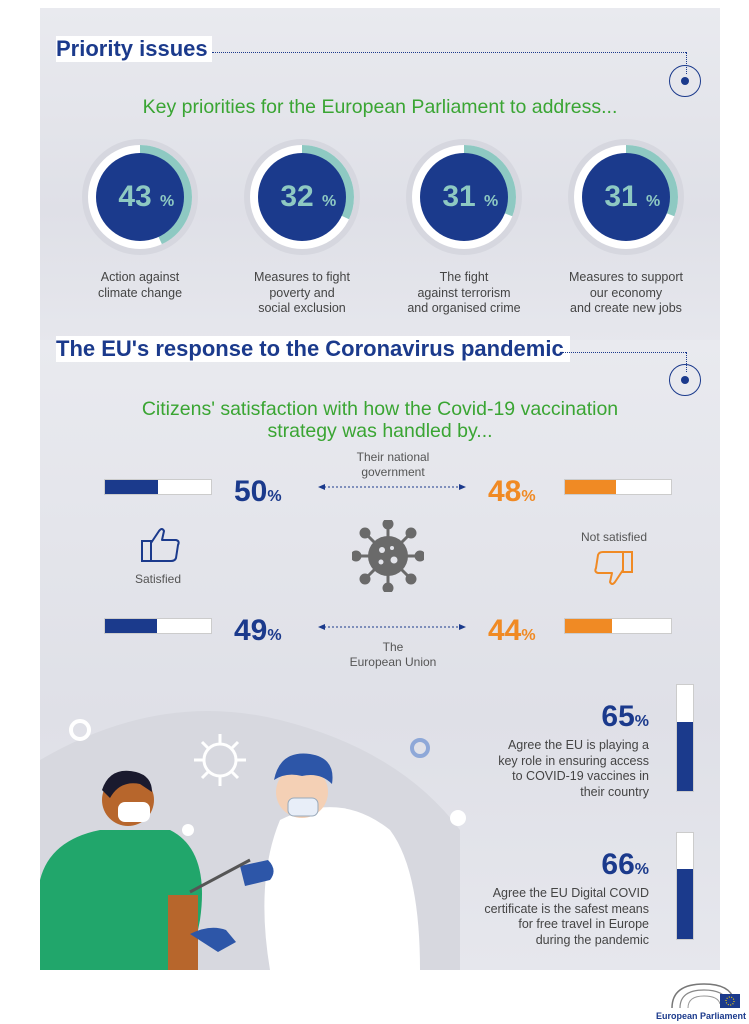  I want to click on stat-line: Agree the EU Digital COVID, so click(570, 893).